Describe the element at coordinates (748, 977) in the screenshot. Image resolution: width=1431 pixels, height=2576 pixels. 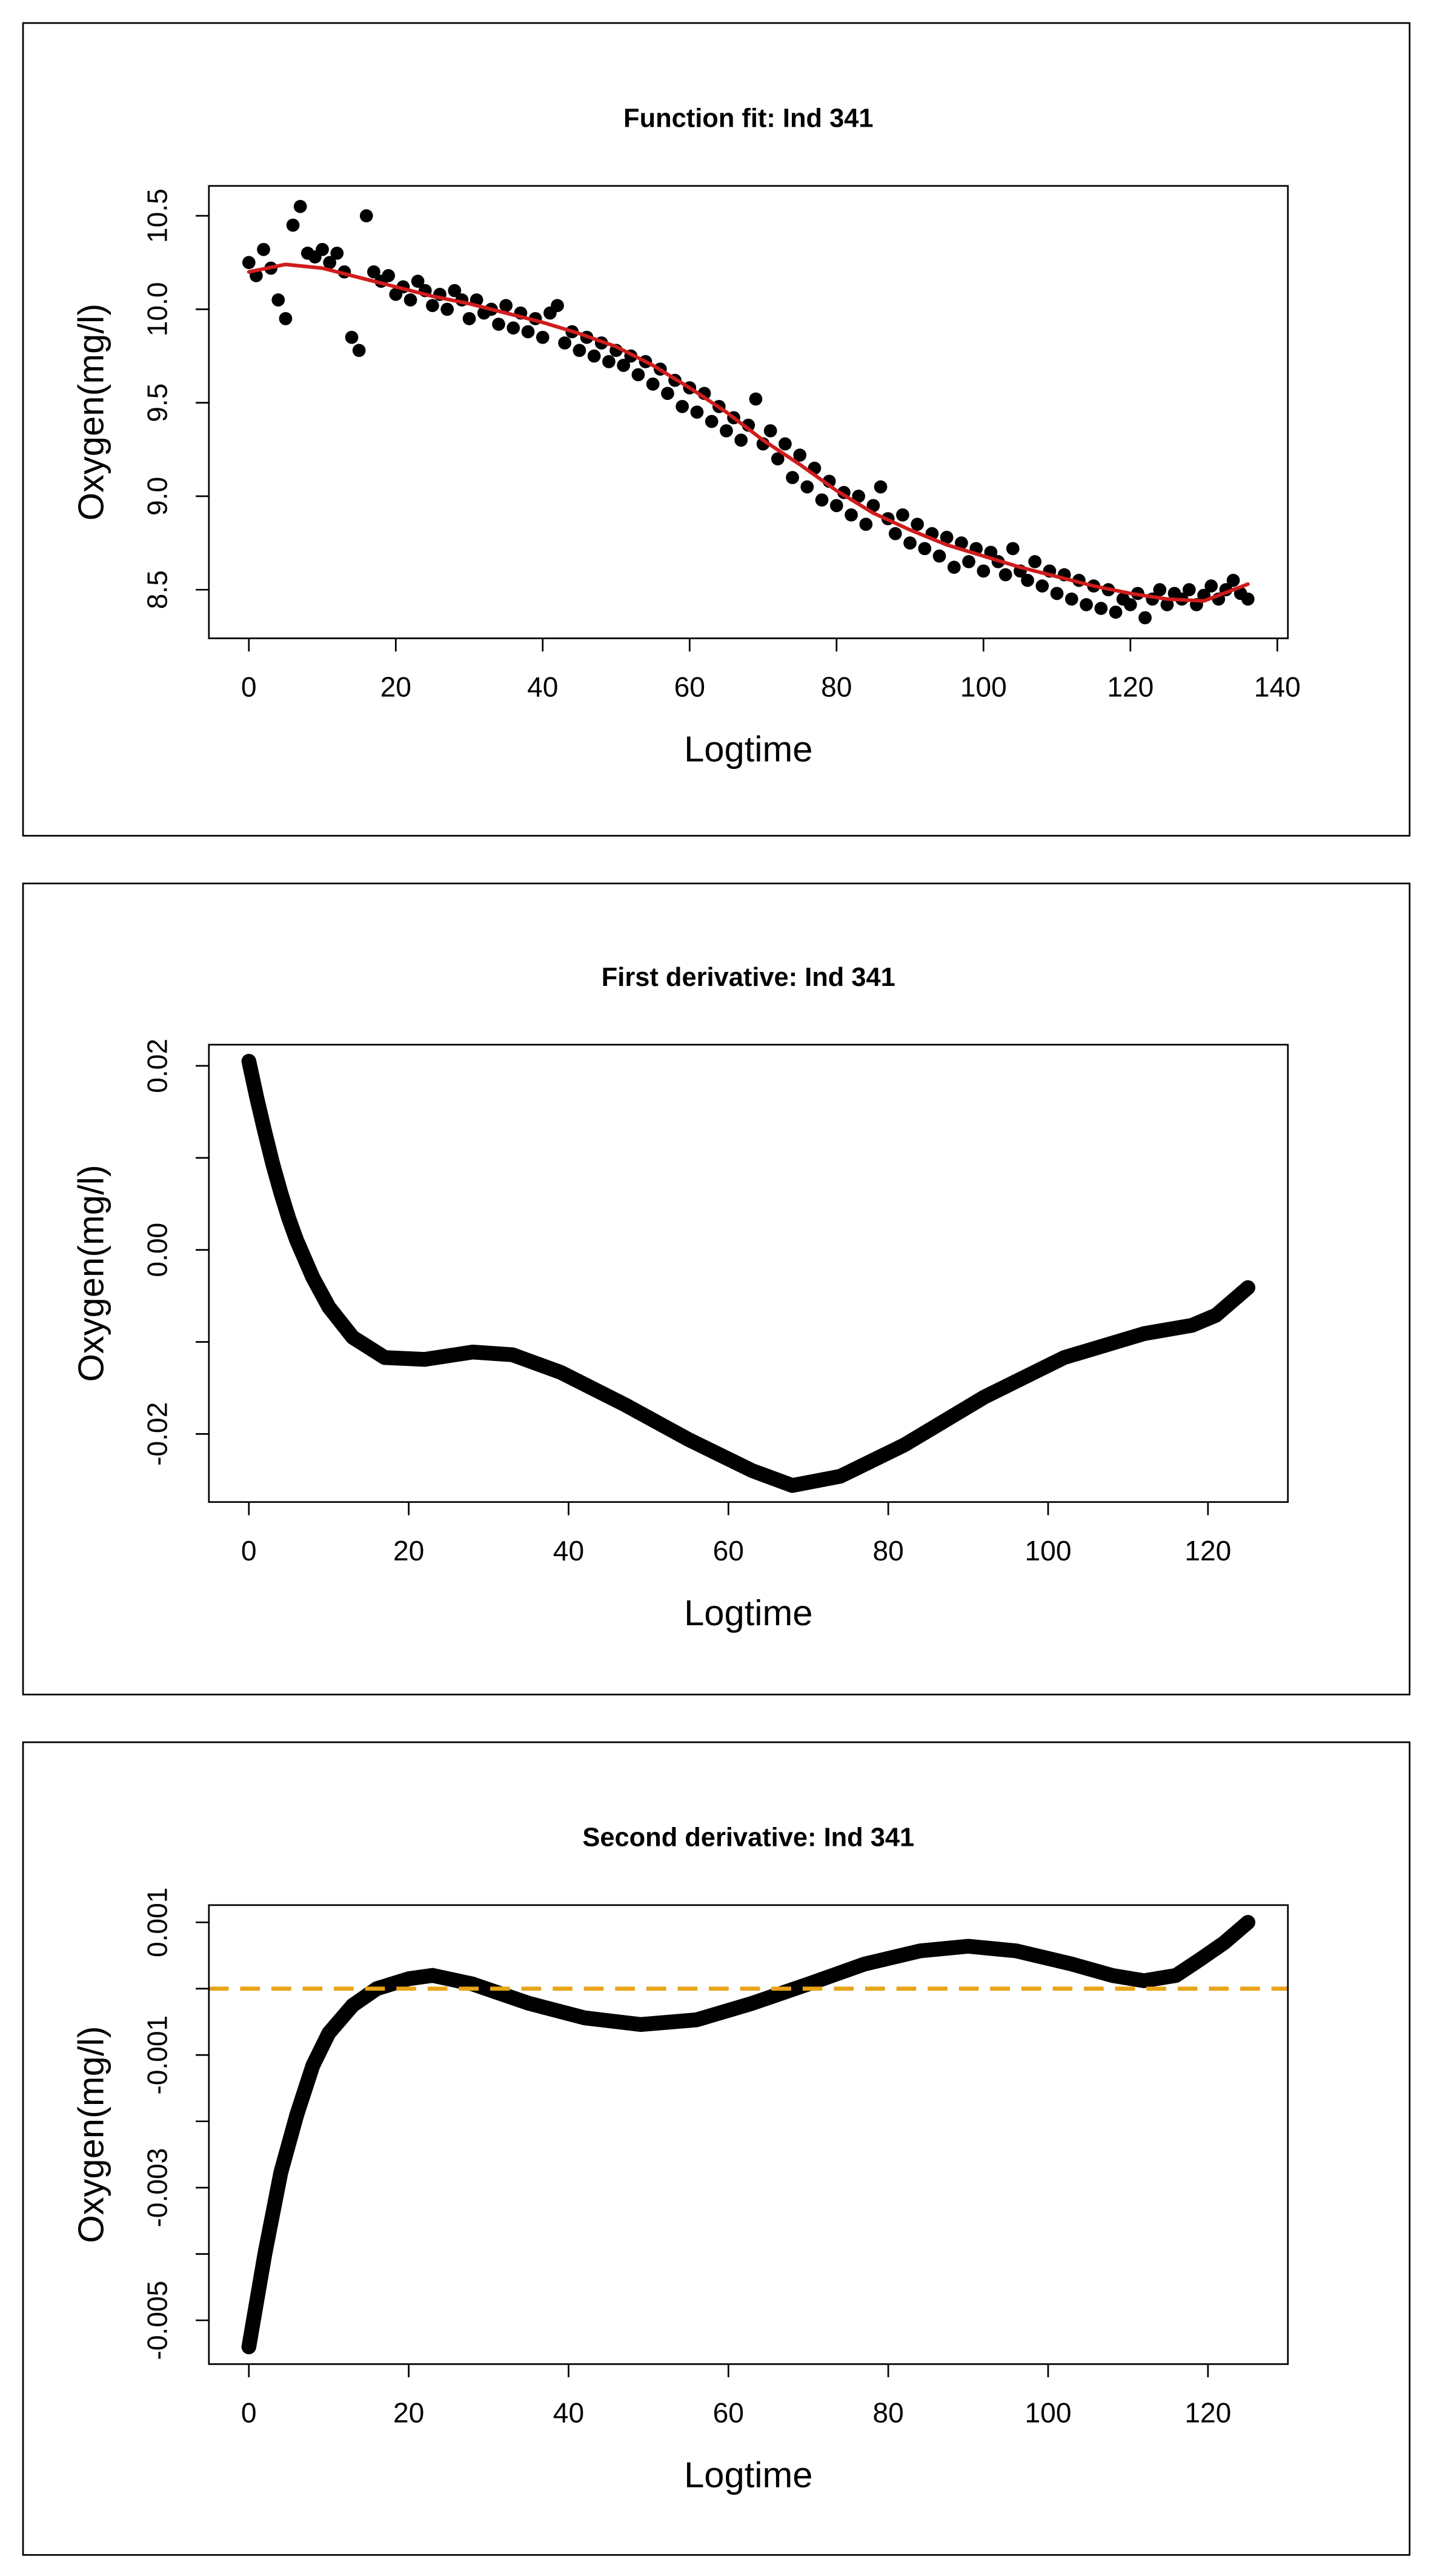
I see `chart-title: First derivative: Ind 341` at that location.